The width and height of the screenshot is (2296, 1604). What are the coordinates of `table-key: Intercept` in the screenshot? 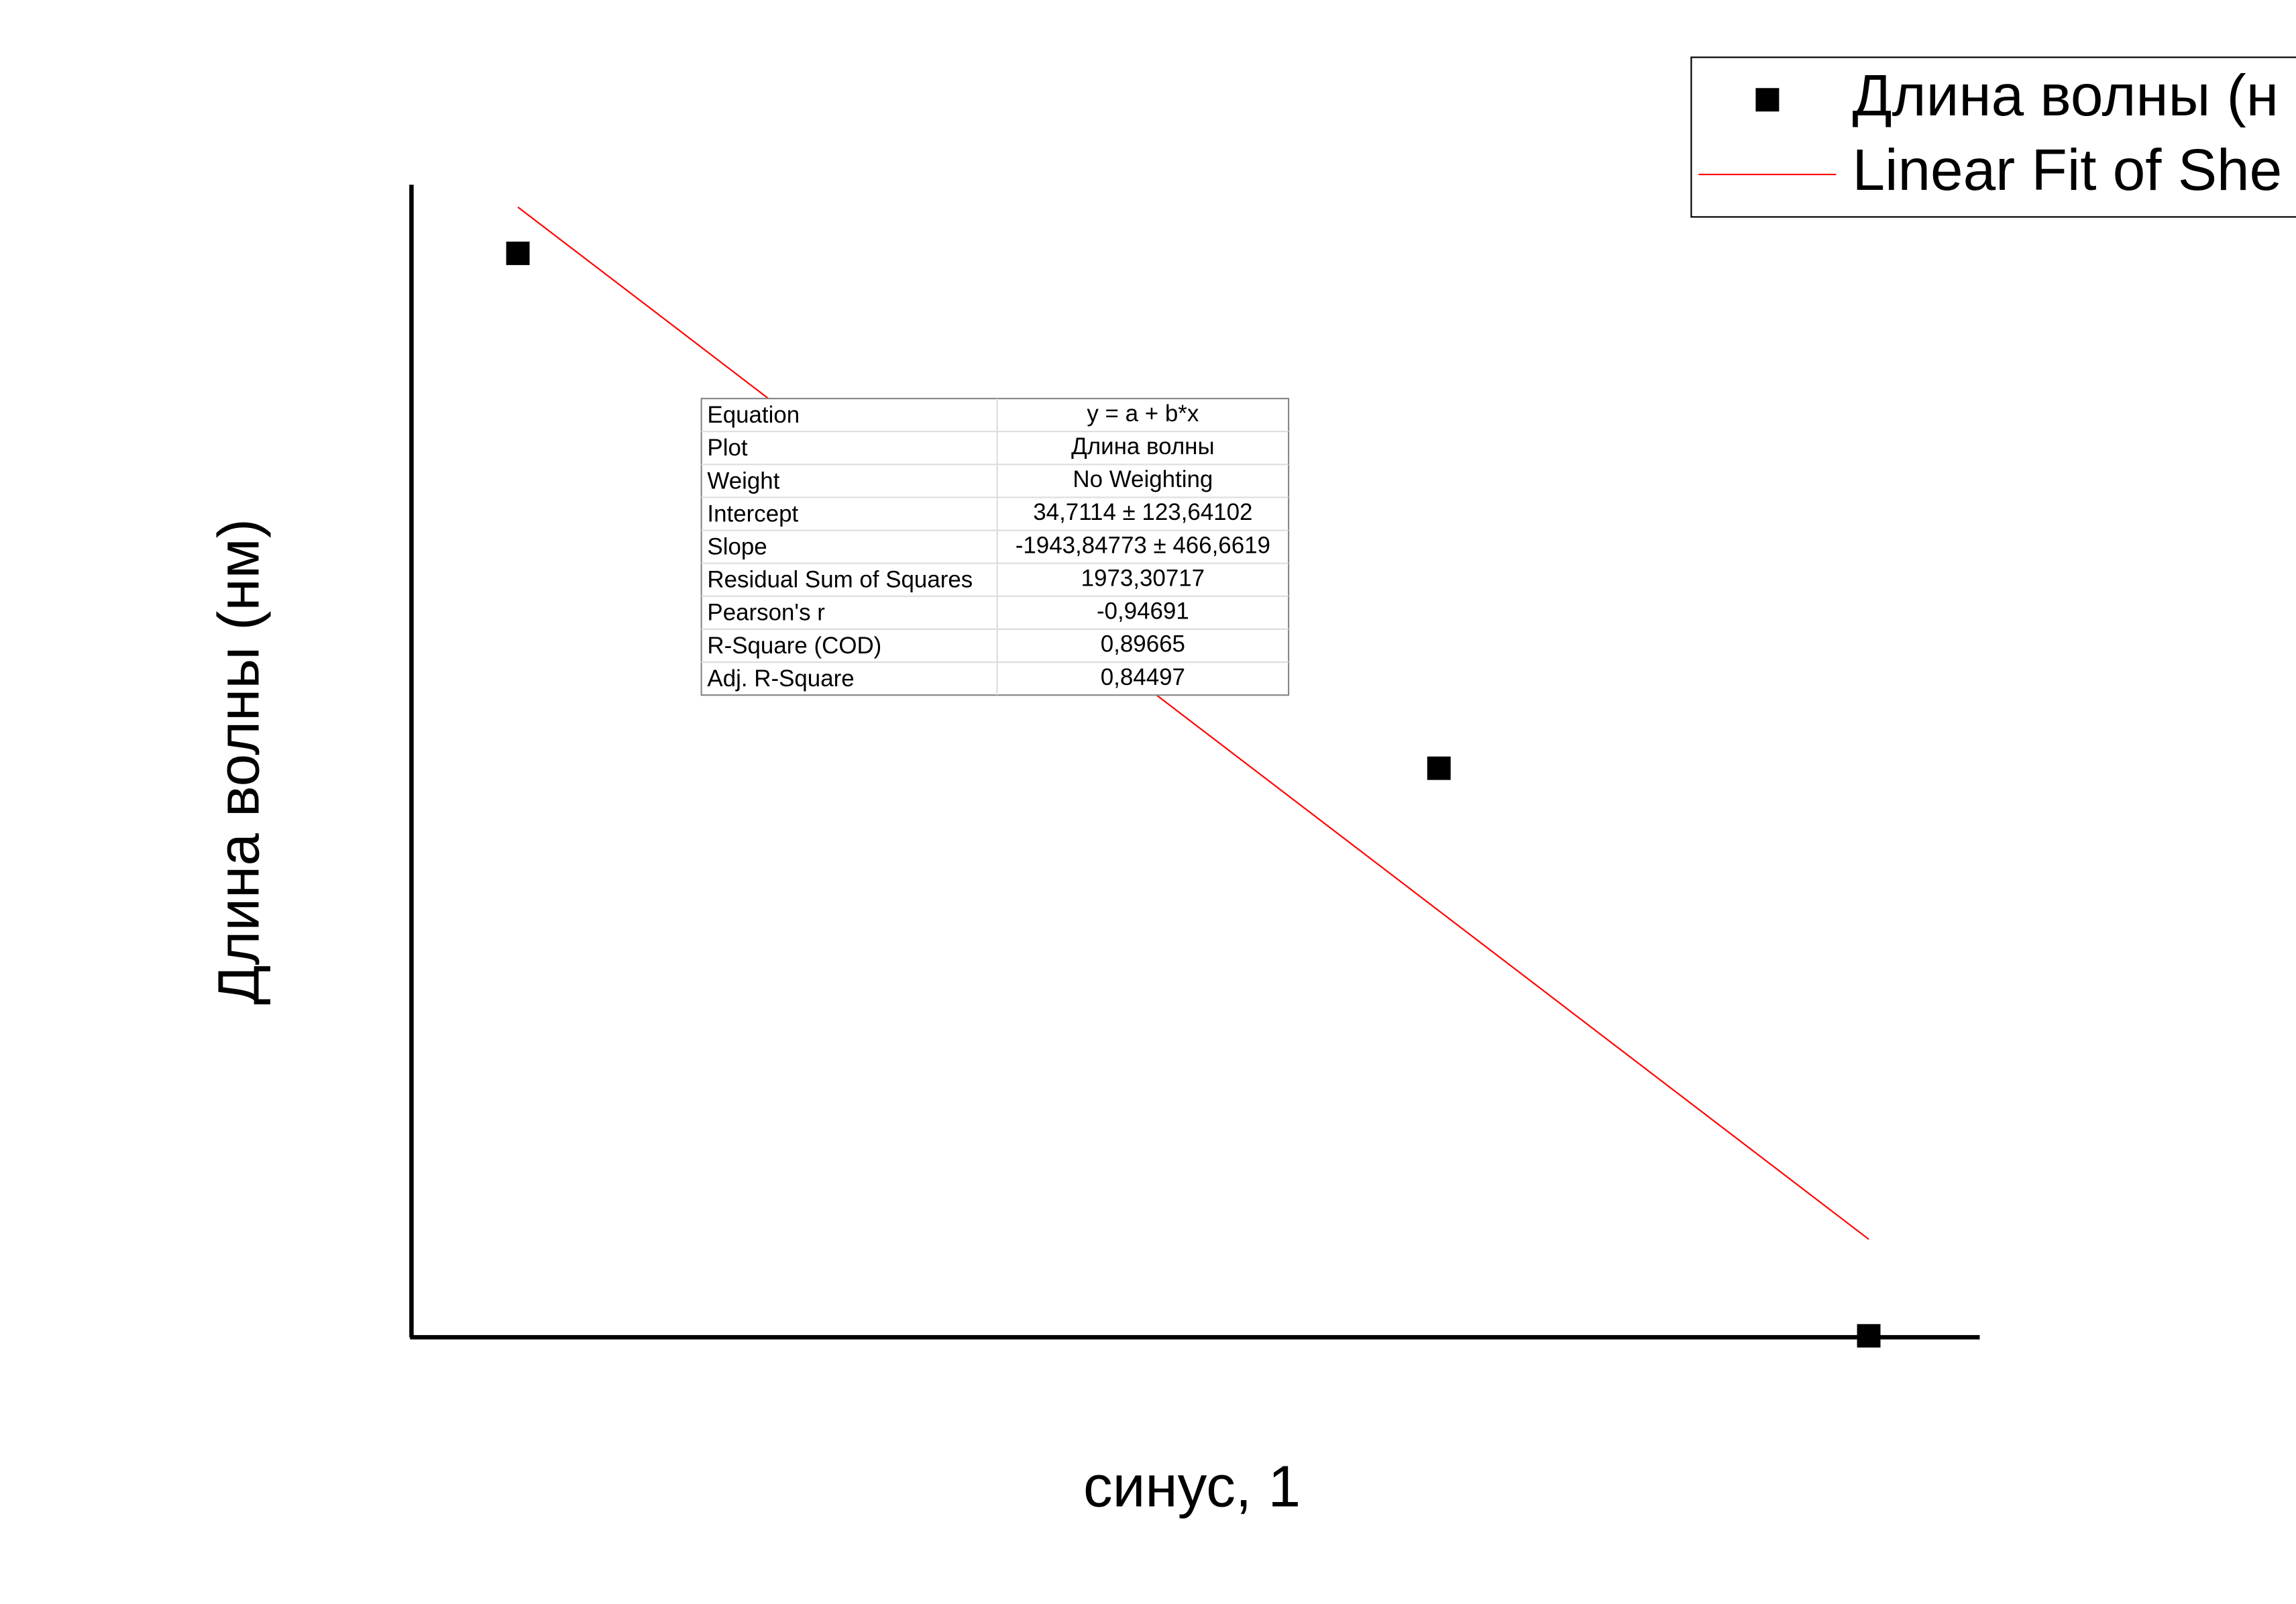 It's located at (753, 513).